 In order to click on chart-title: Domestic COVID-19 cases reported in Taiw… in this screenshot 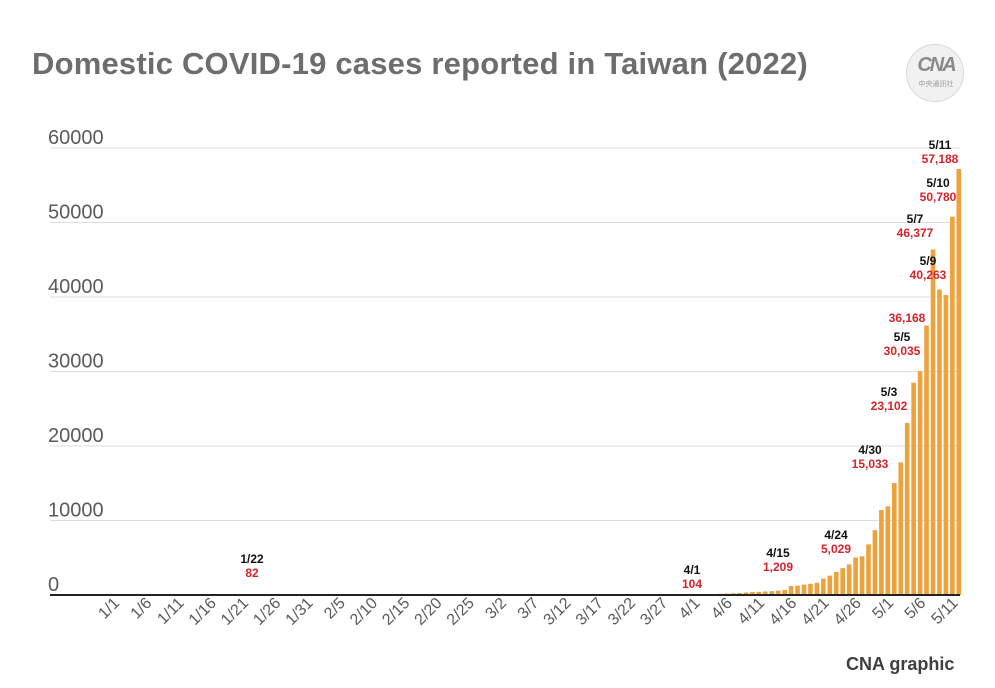, I will do `click(420, 63)`.